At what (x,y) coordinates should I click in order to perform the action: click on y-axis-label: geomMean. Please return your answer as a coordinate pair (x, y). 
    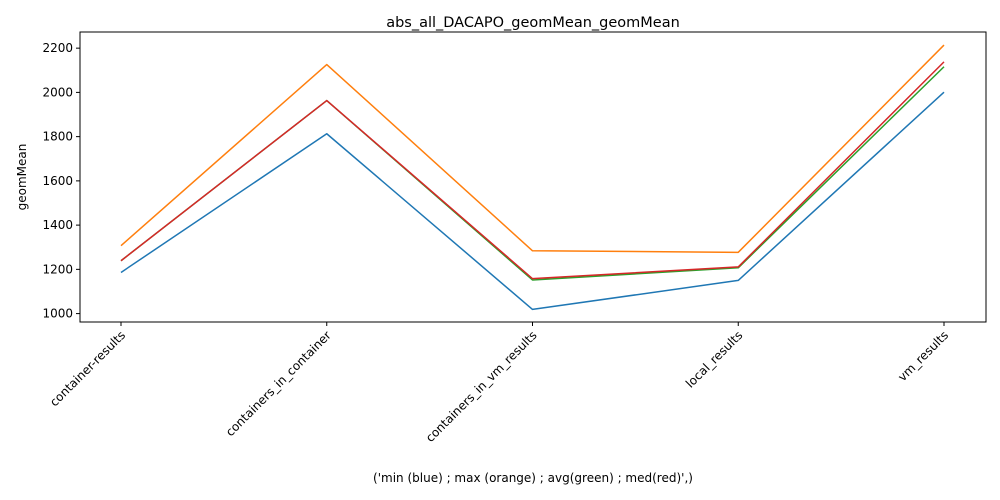
    Looking at the image, I should click on (22, 177).